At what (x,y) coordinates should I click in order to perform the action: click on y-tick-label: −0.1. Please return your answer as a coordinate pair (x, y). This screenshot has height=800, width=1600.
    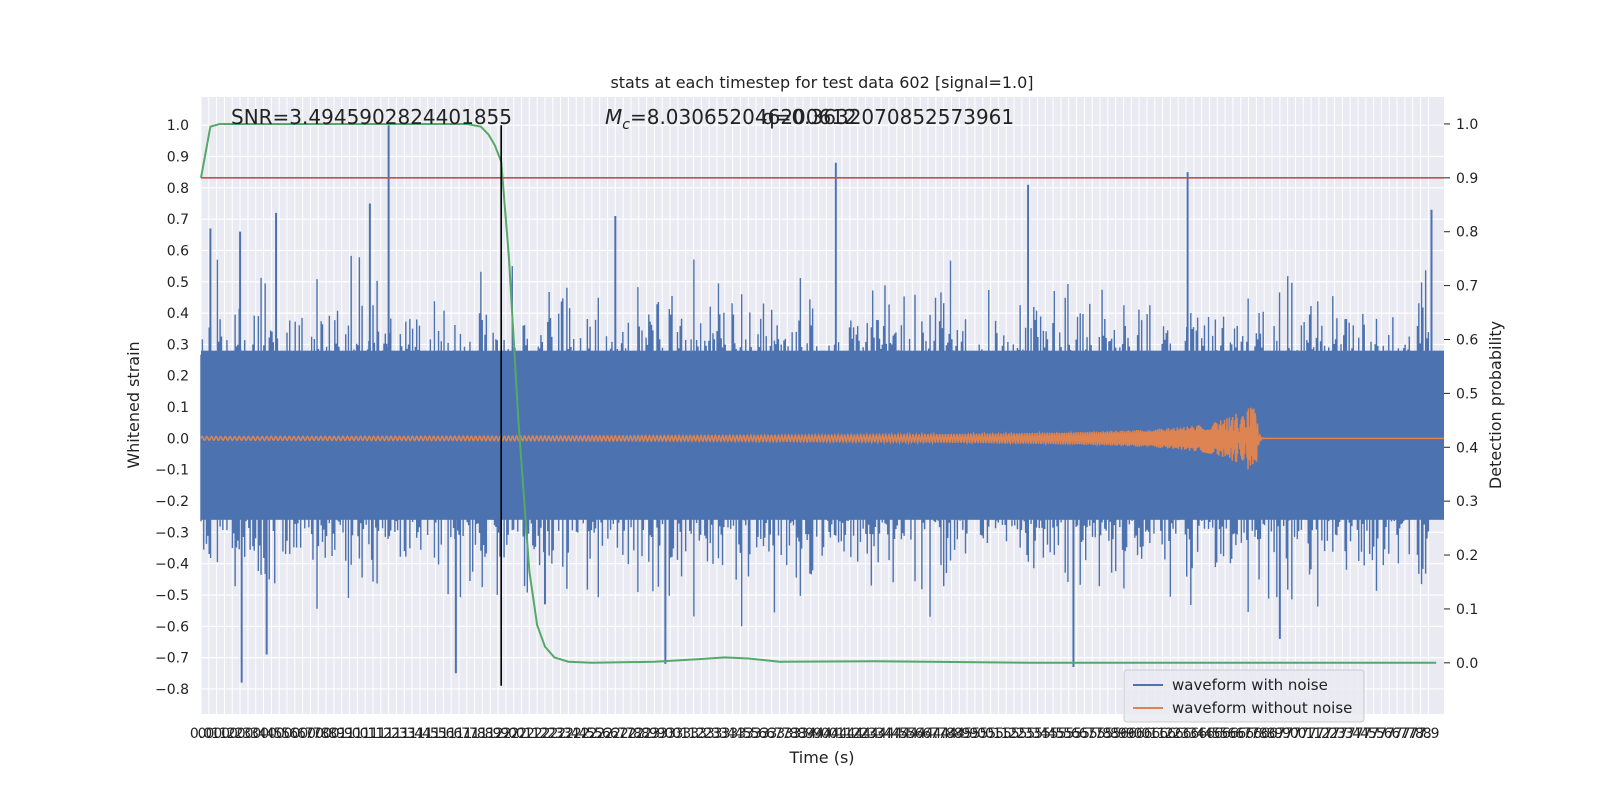
    Looking at the image, I should click on (172, 471).